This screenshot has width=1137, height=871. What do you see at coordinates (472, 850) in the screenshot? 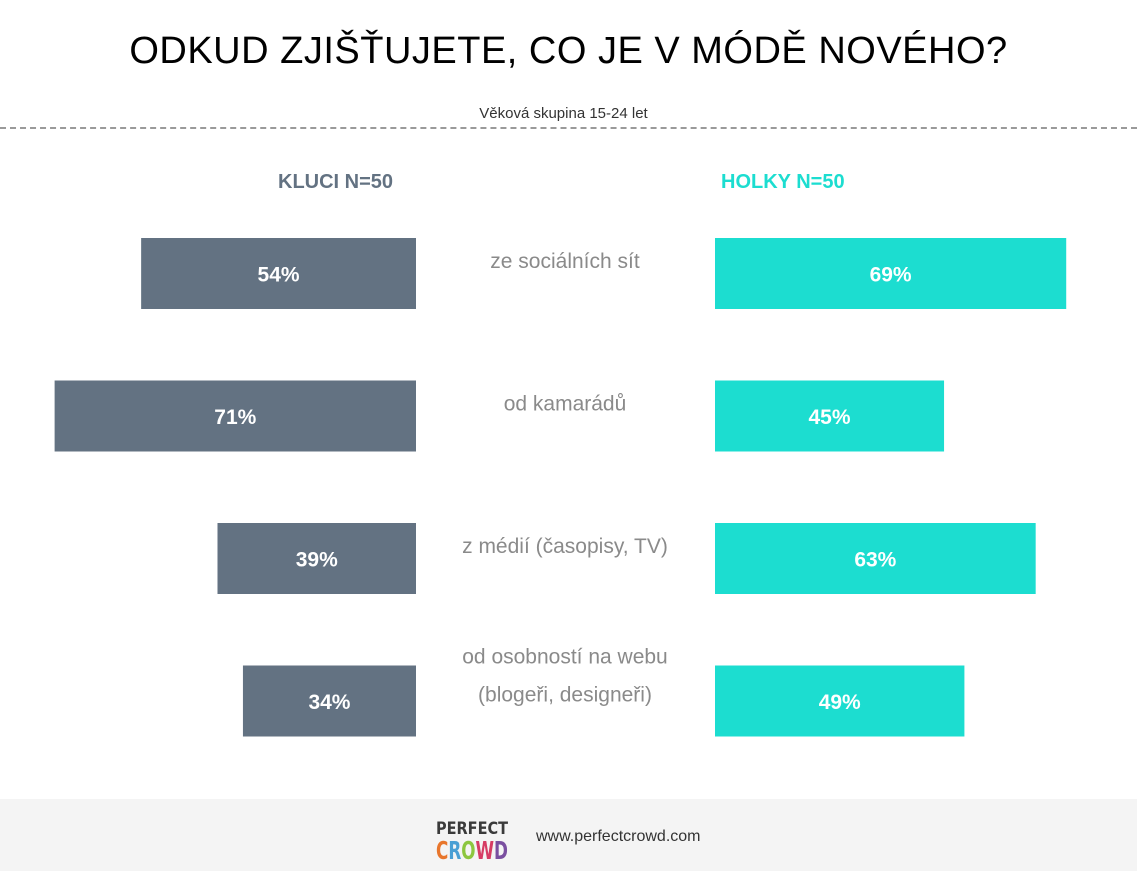
I see `svg-text: CROWD` at bounding box center [472, 850].